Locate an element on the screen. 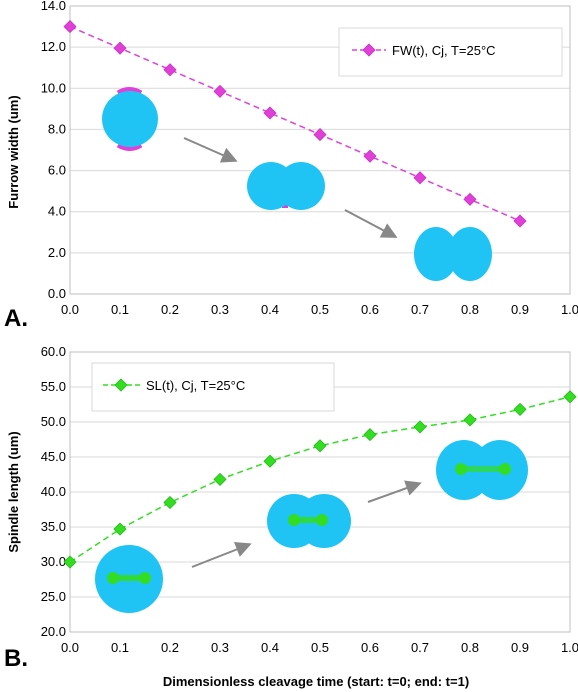 The width and height of the screenshot is (578, 692). x-tick-label-a-5: 0.5 is located at coordinates (320, 309).